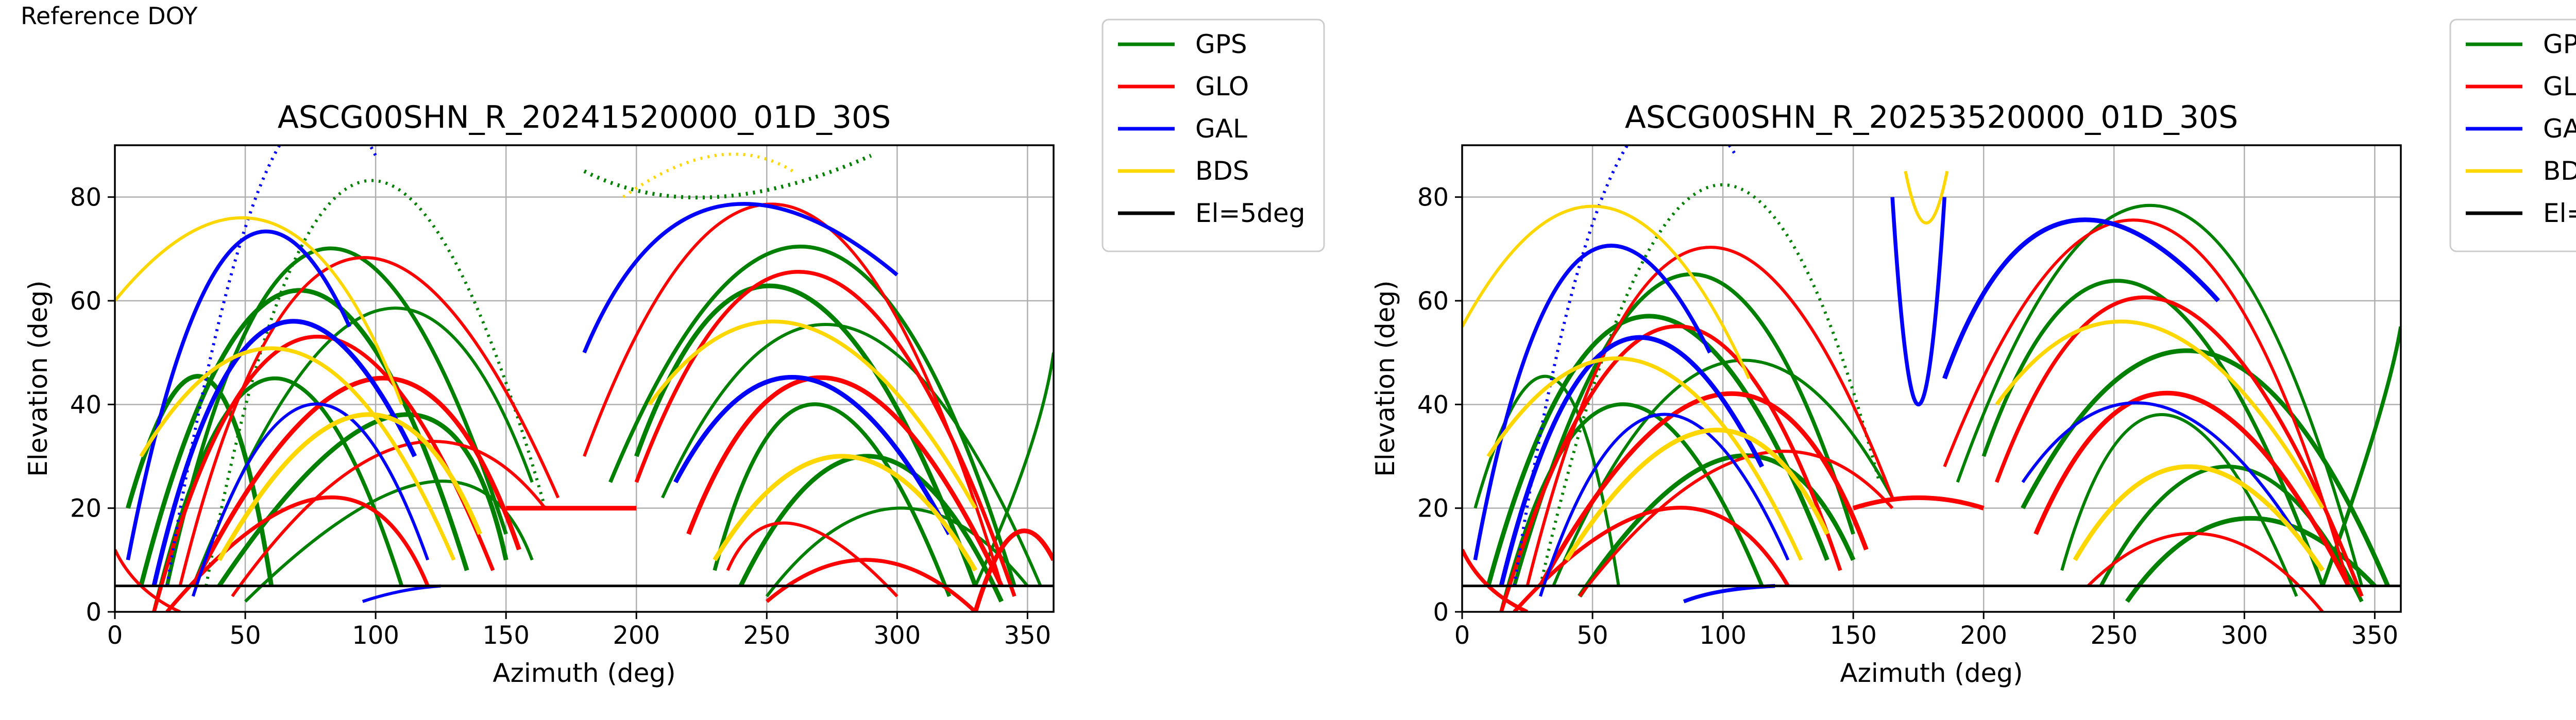 Image resolution: width=2576 pixels, height=720 pixels. What do you see at coordinates (376, 635) in the screenshot?
I see `x-tick-label: 100` at bounding box center [376, 635].